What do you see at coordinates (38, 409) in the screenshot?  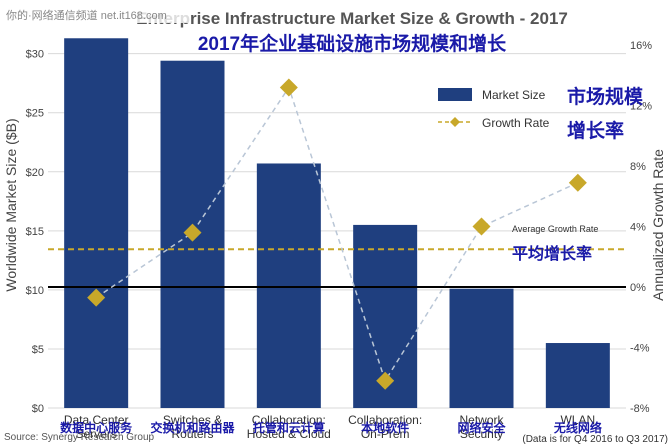 I see `y-left-tick: $0` at bounding box center [38, 409].